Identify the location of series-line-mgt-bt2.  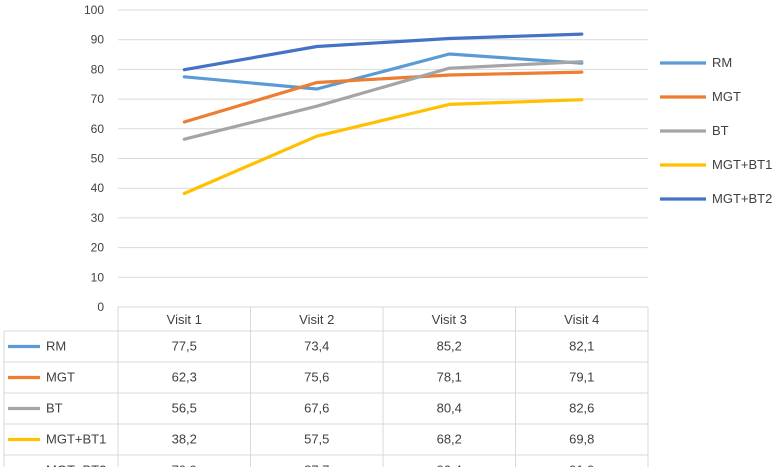
(383, 52).